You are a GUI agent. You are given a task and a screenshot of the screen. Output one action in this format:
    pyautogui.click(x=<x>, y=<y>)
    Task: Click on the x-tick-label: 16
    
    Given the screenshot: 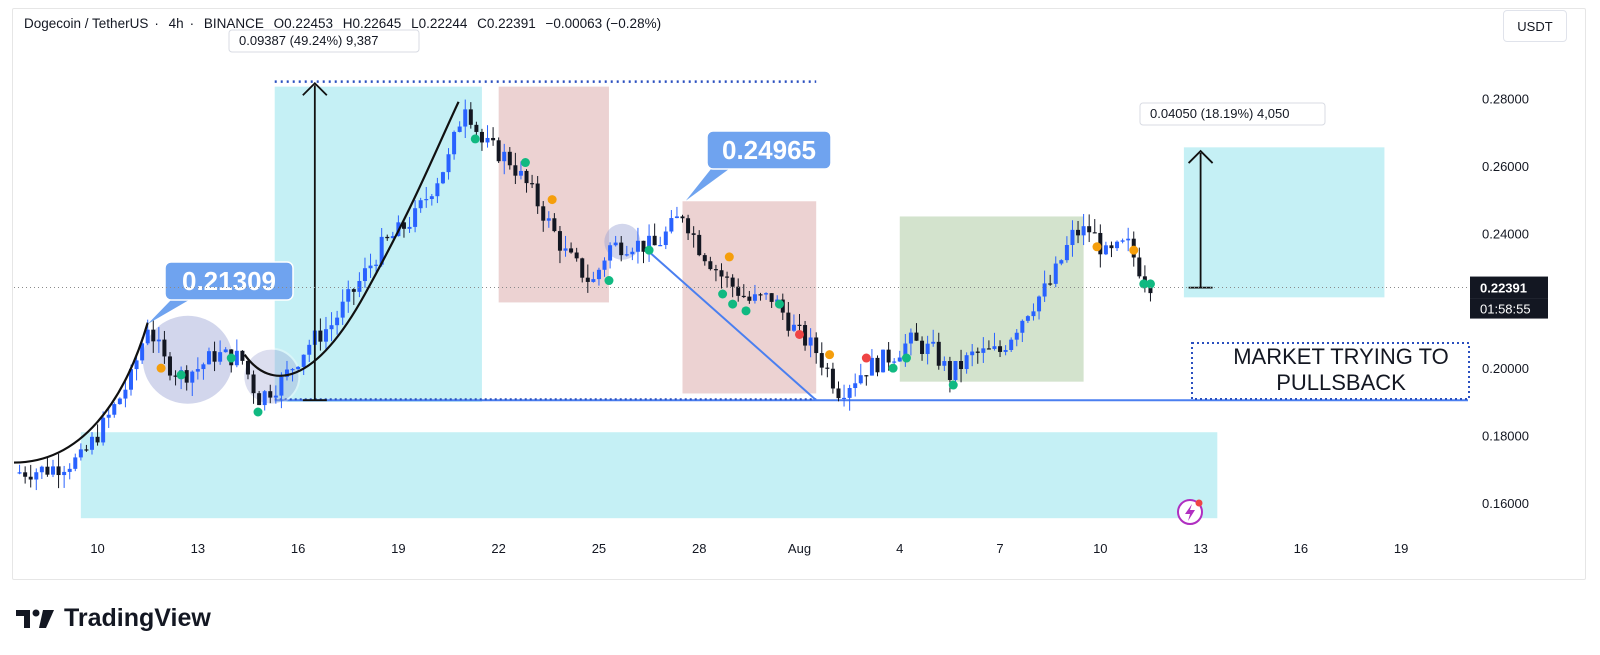 What is the action you would take?
    pyautogui.click(x=1301, y=548)
    